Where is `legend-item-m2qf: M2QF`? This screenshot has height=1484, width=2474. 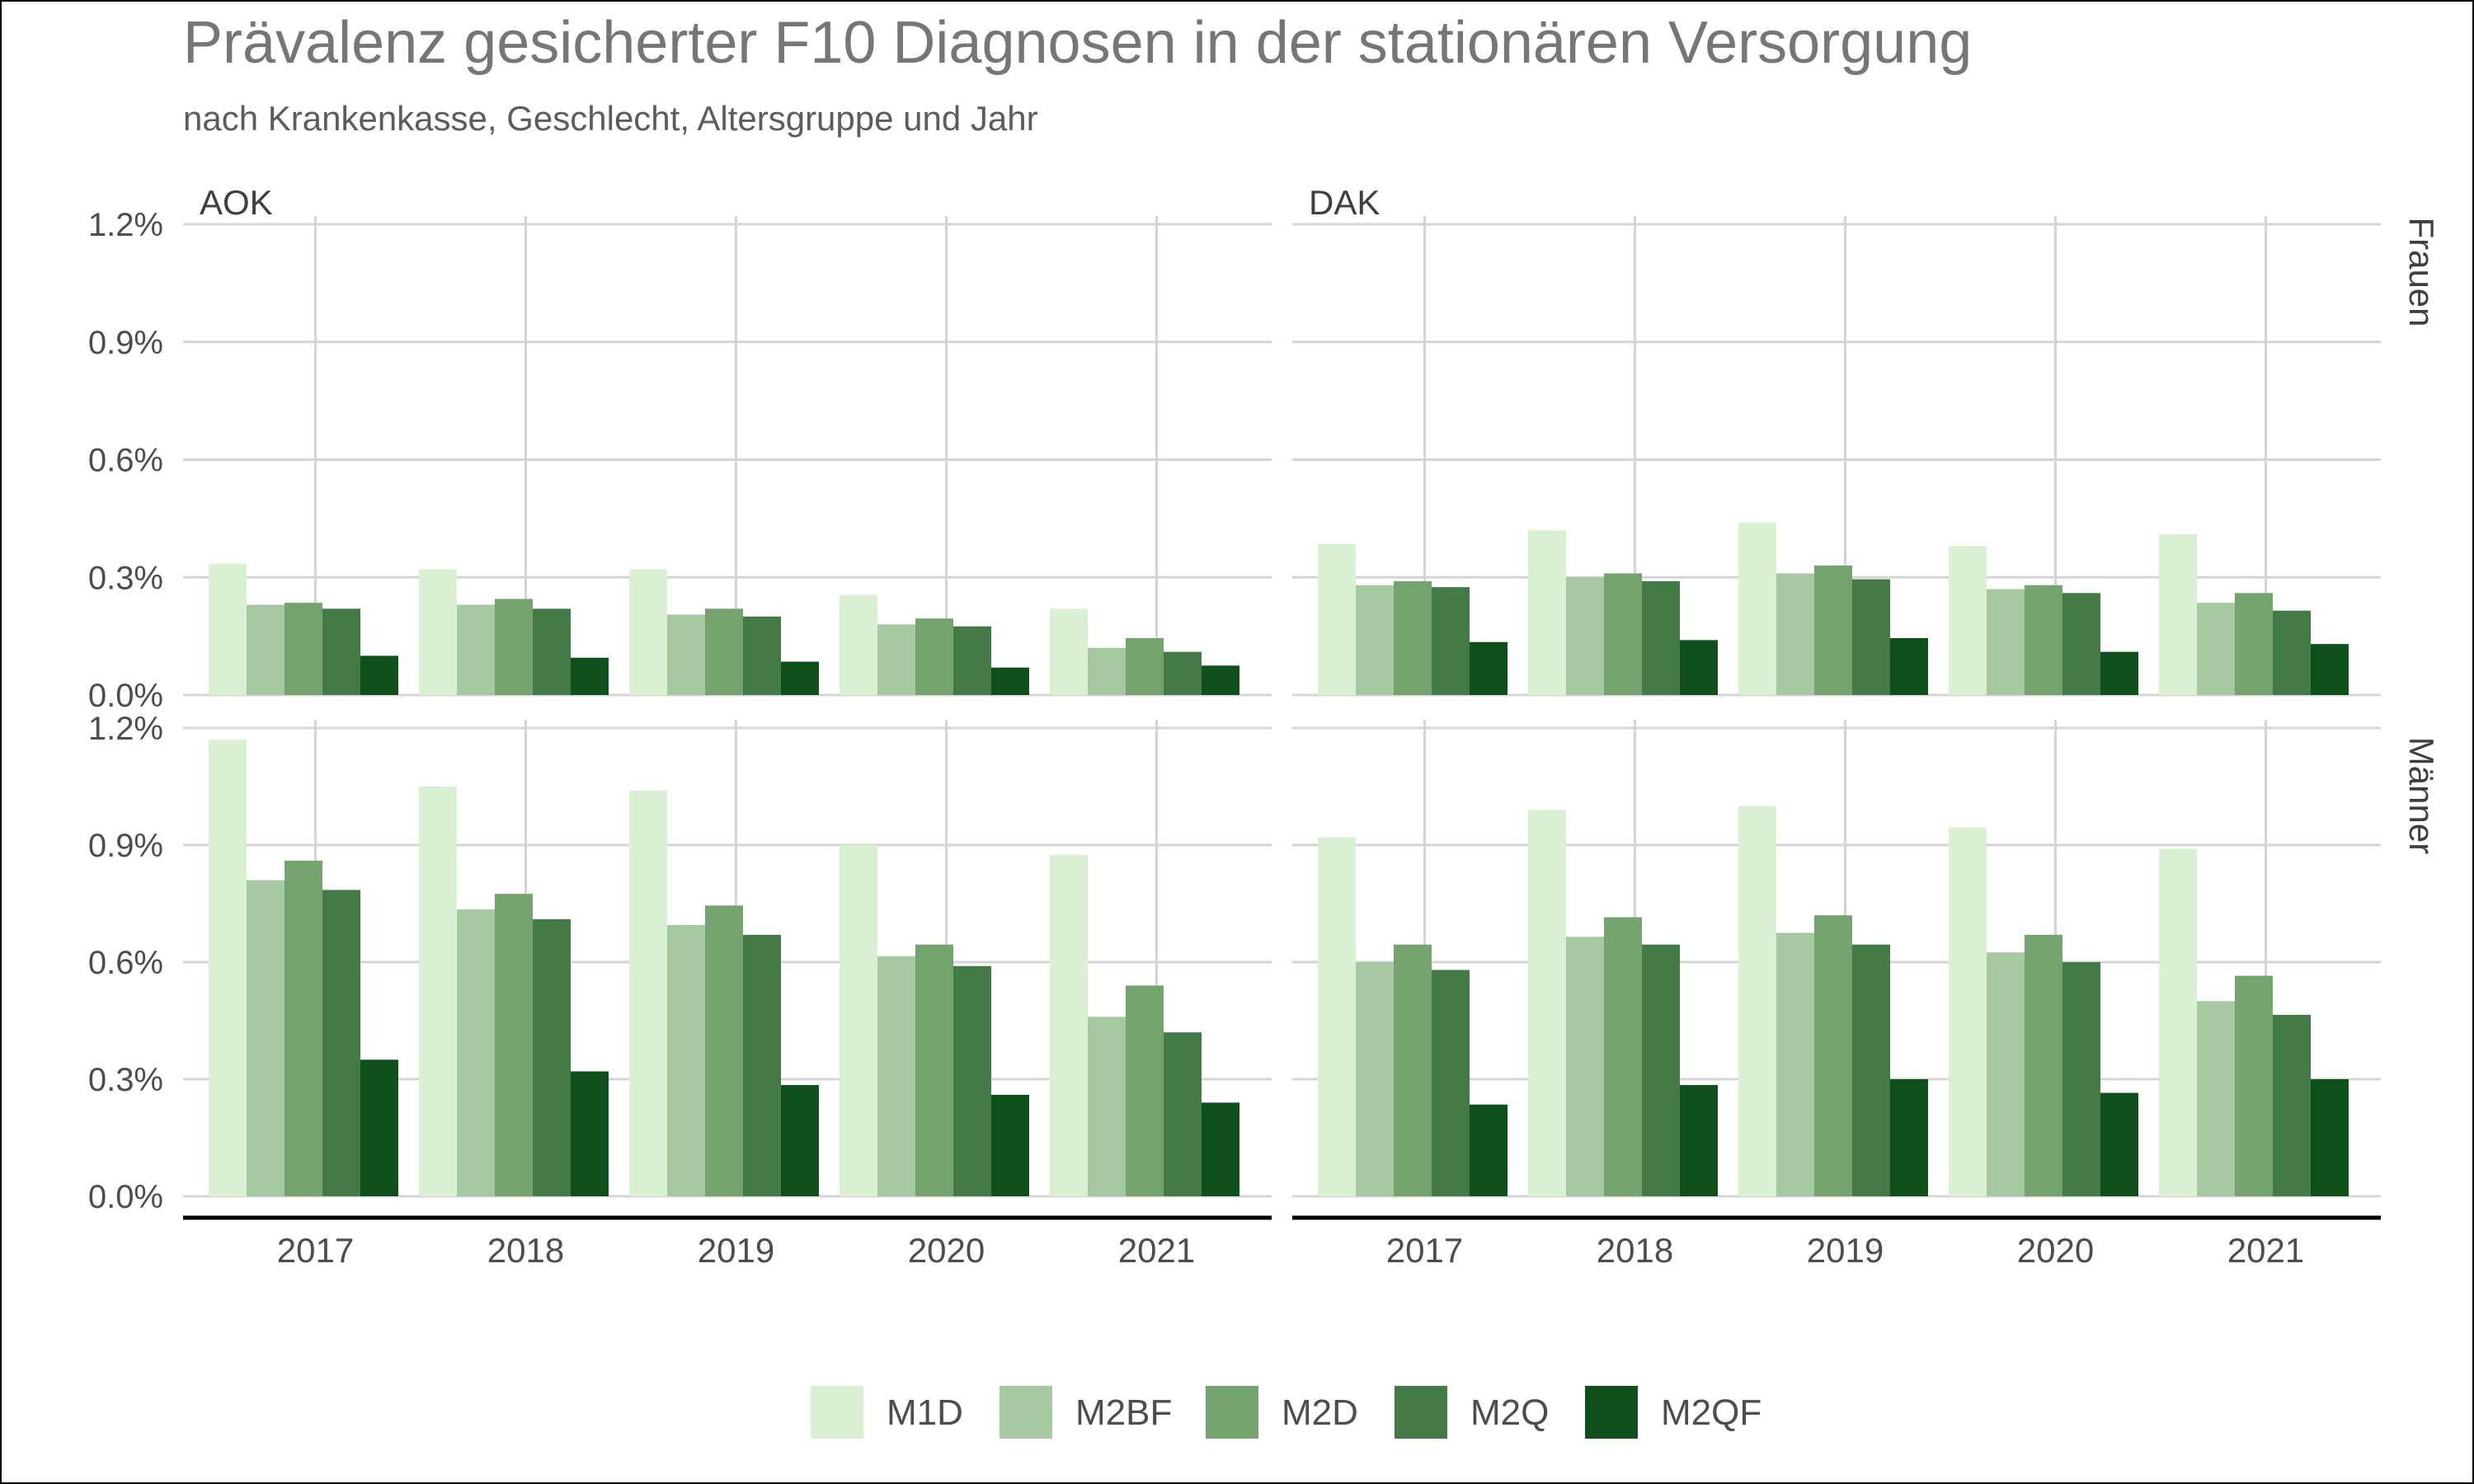 legend-item-m2qf: M2QF is located at coordinates (1673, 1412).